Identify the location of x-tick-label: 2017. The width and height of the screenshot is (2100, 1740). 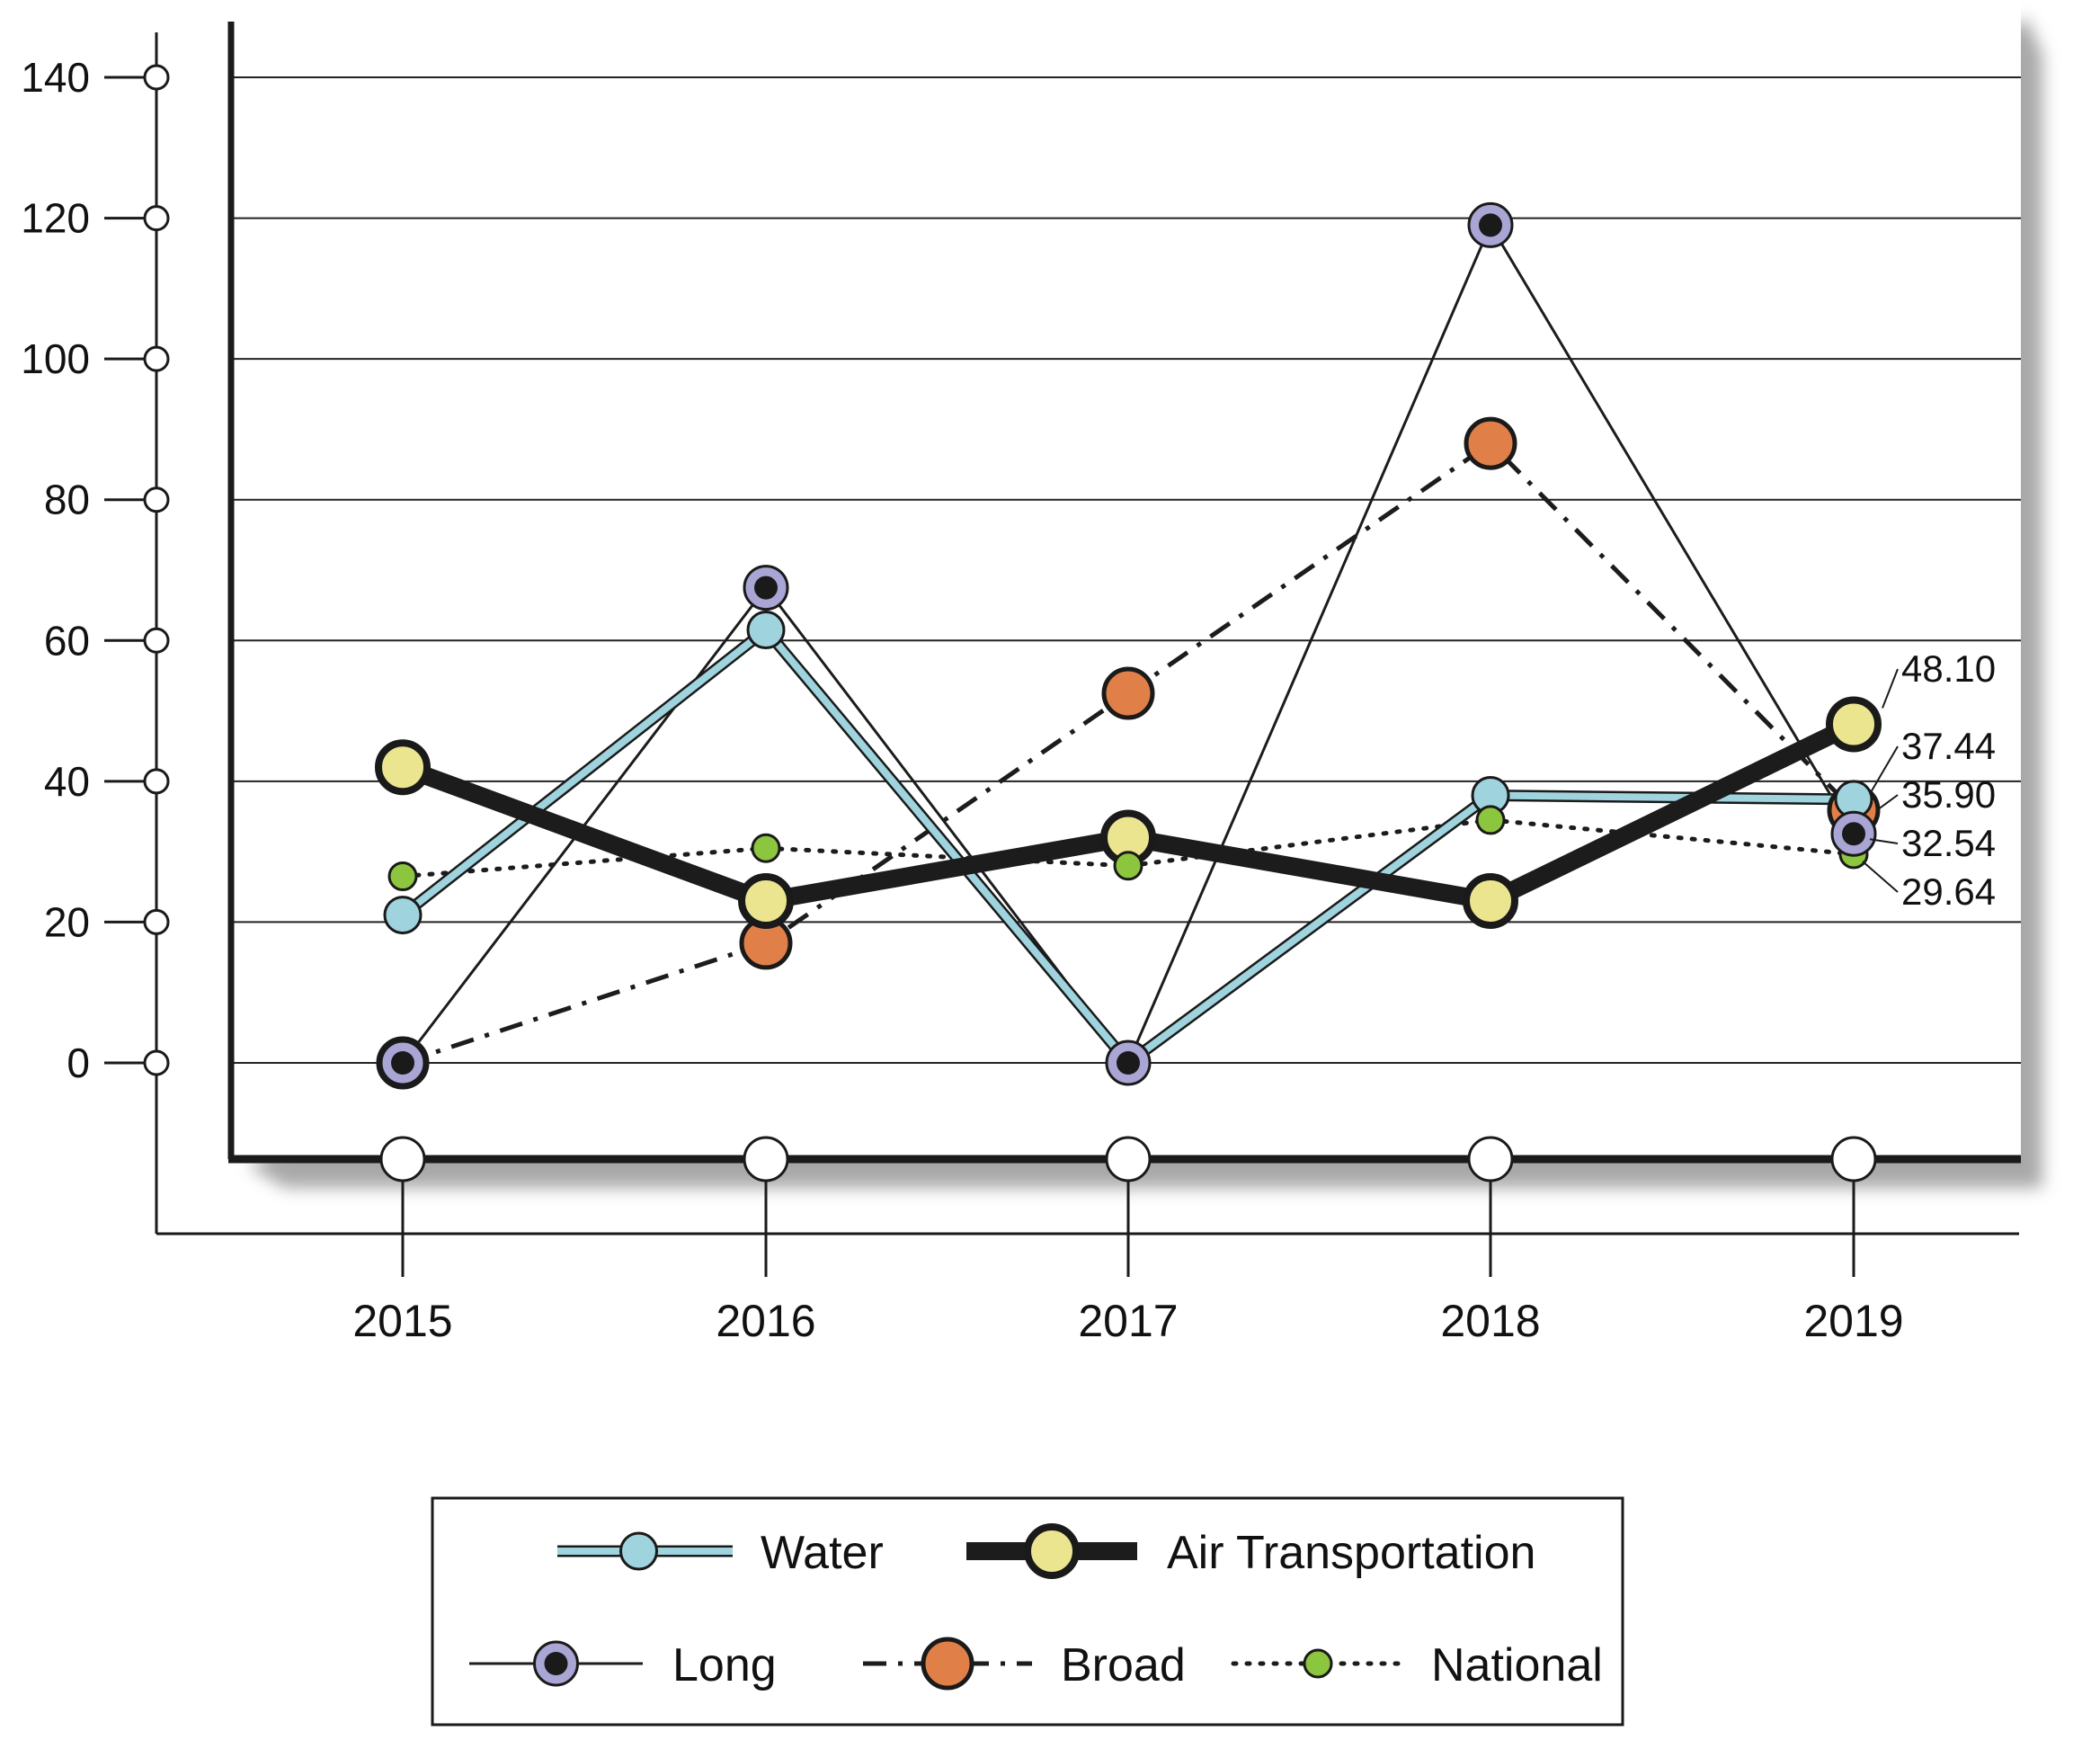
(1128, 1321).